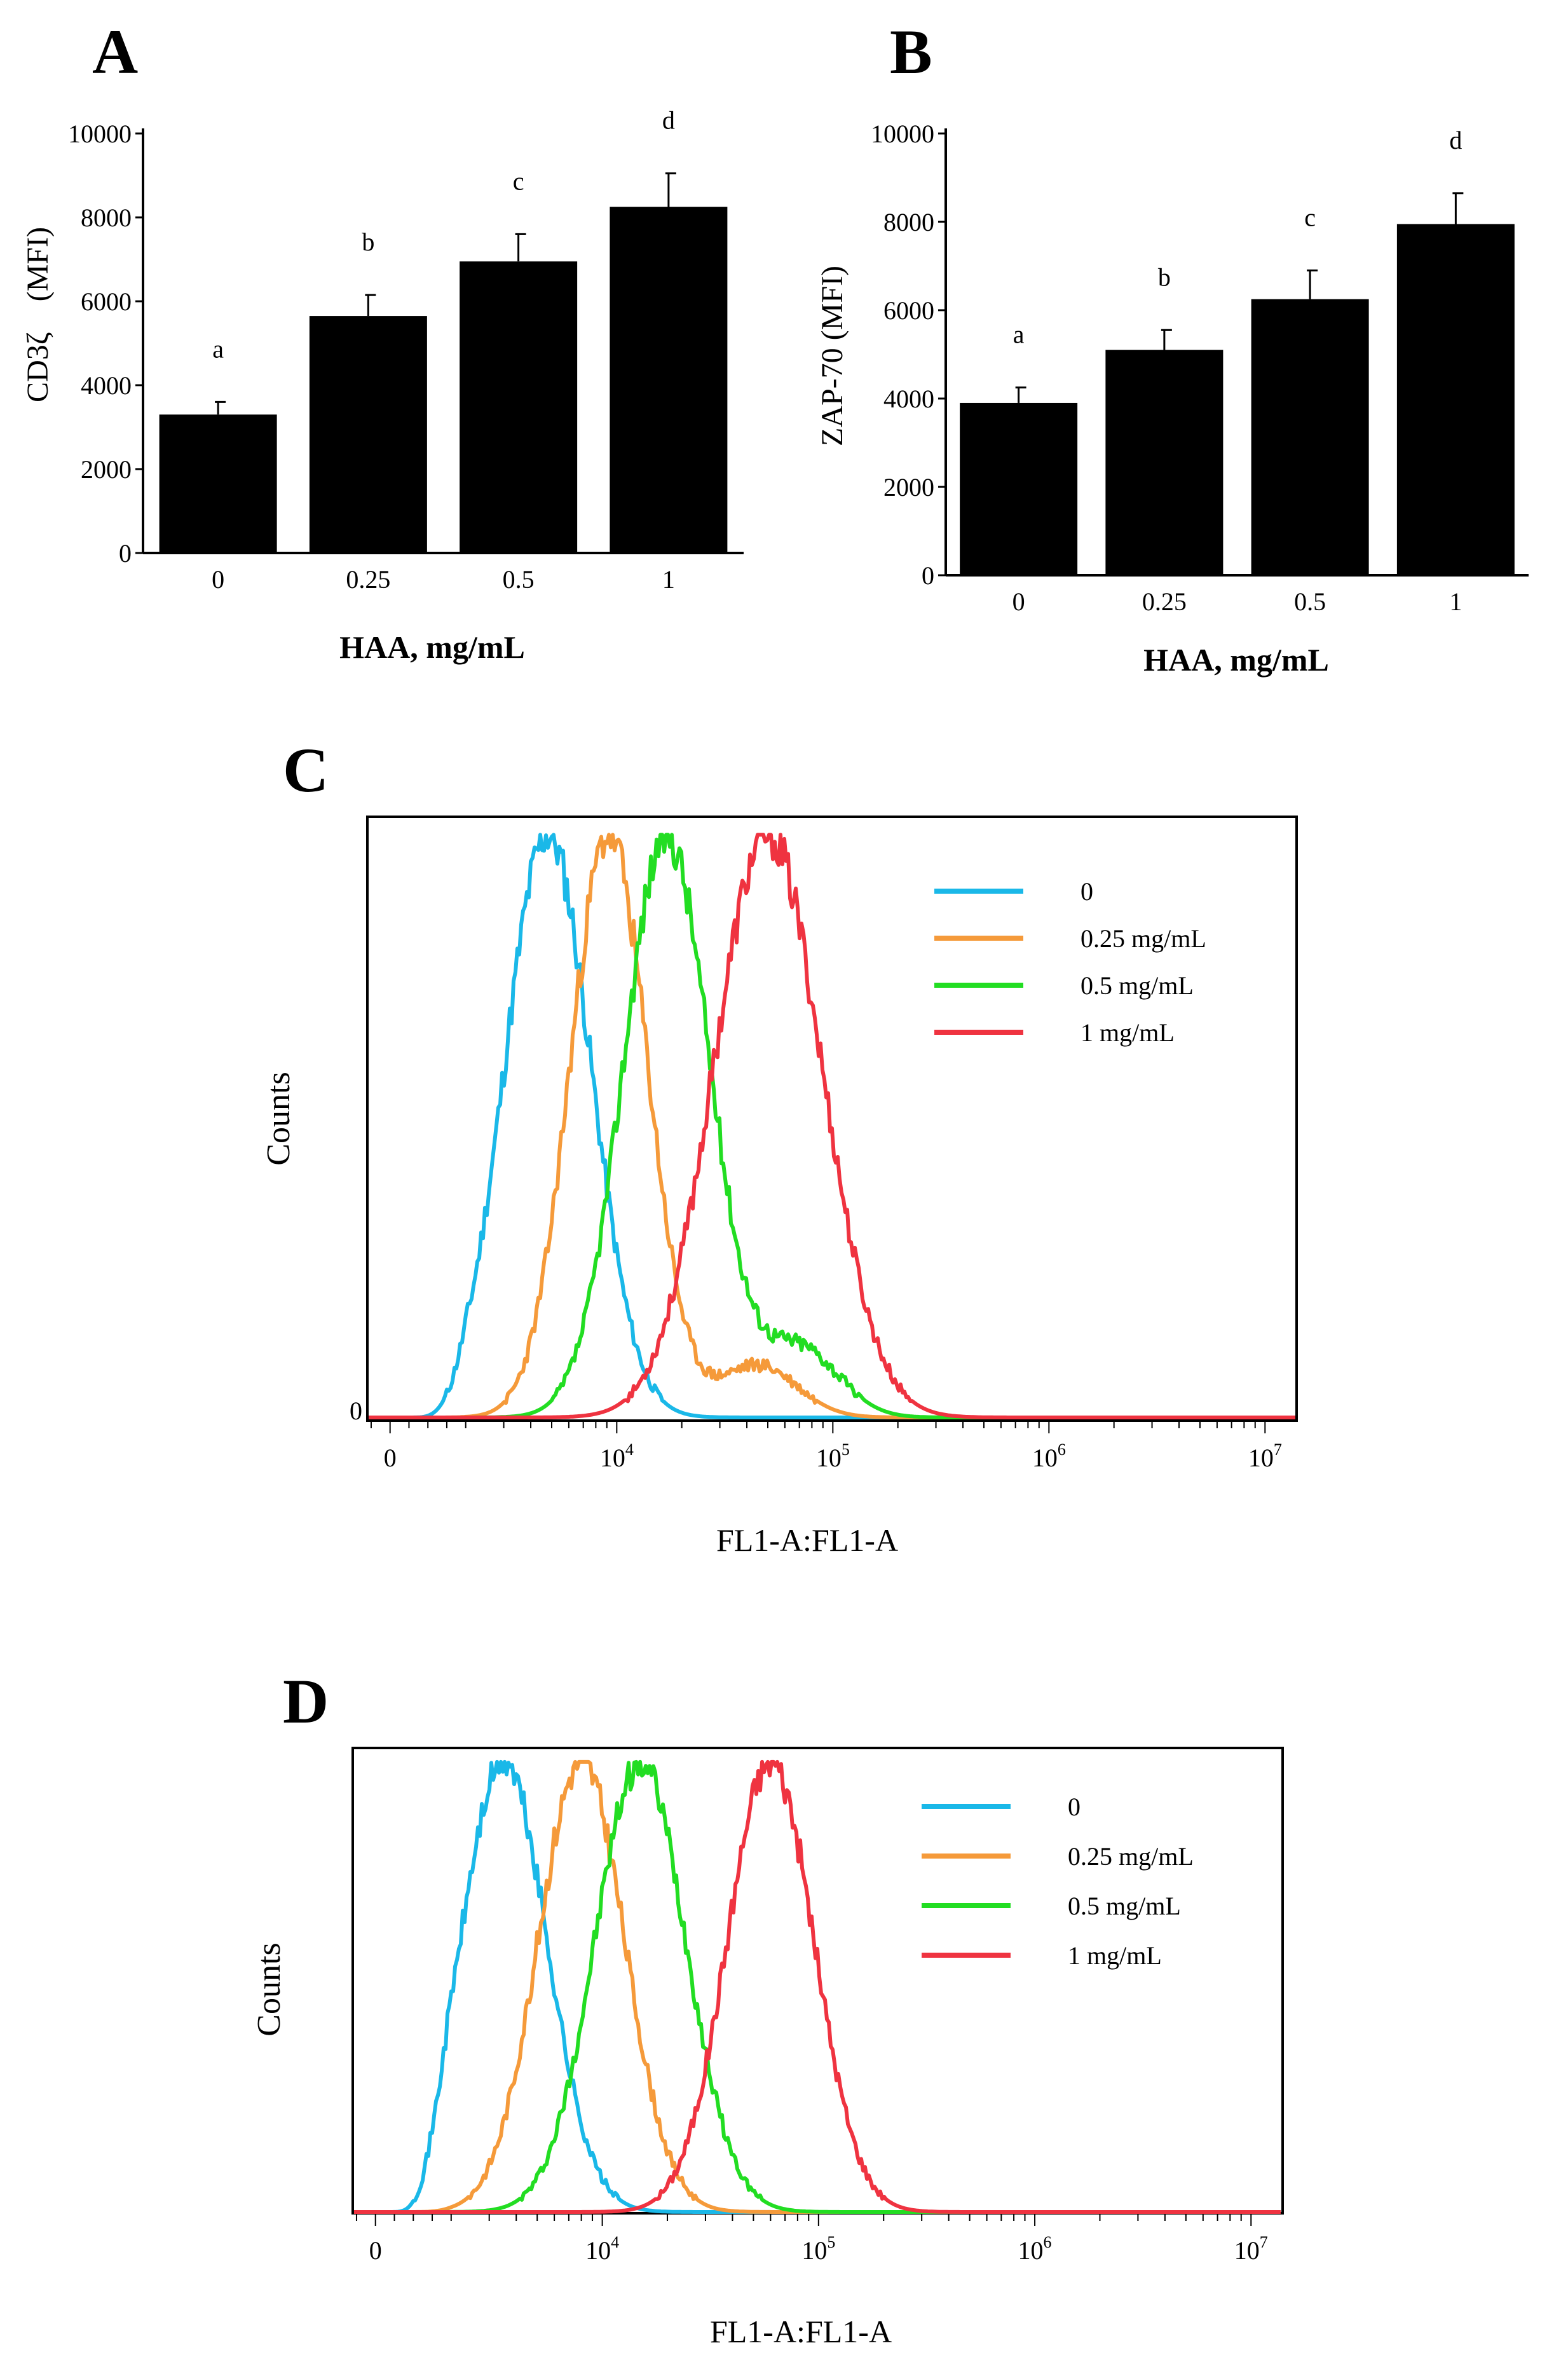 The width and height of the screenshot is (1568, 2362). What do you see at coordinates (908, 399) in the screenshot?
I see `panel-b-y-tick-label: 4000` at bounding box center [908, 399].